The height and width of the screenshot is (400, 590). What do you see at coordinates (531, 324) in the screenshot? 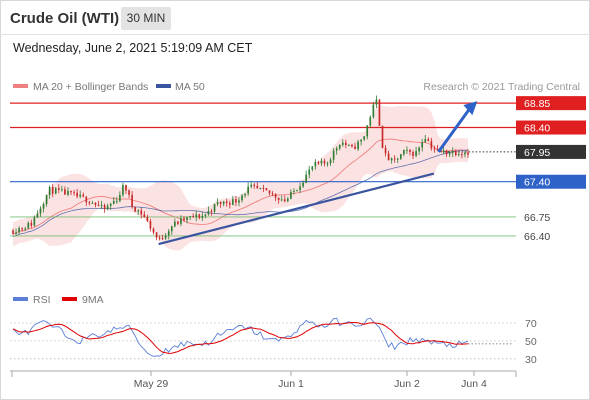
I see `rsi-tick-70: 70` at bounding box center [531, 324].